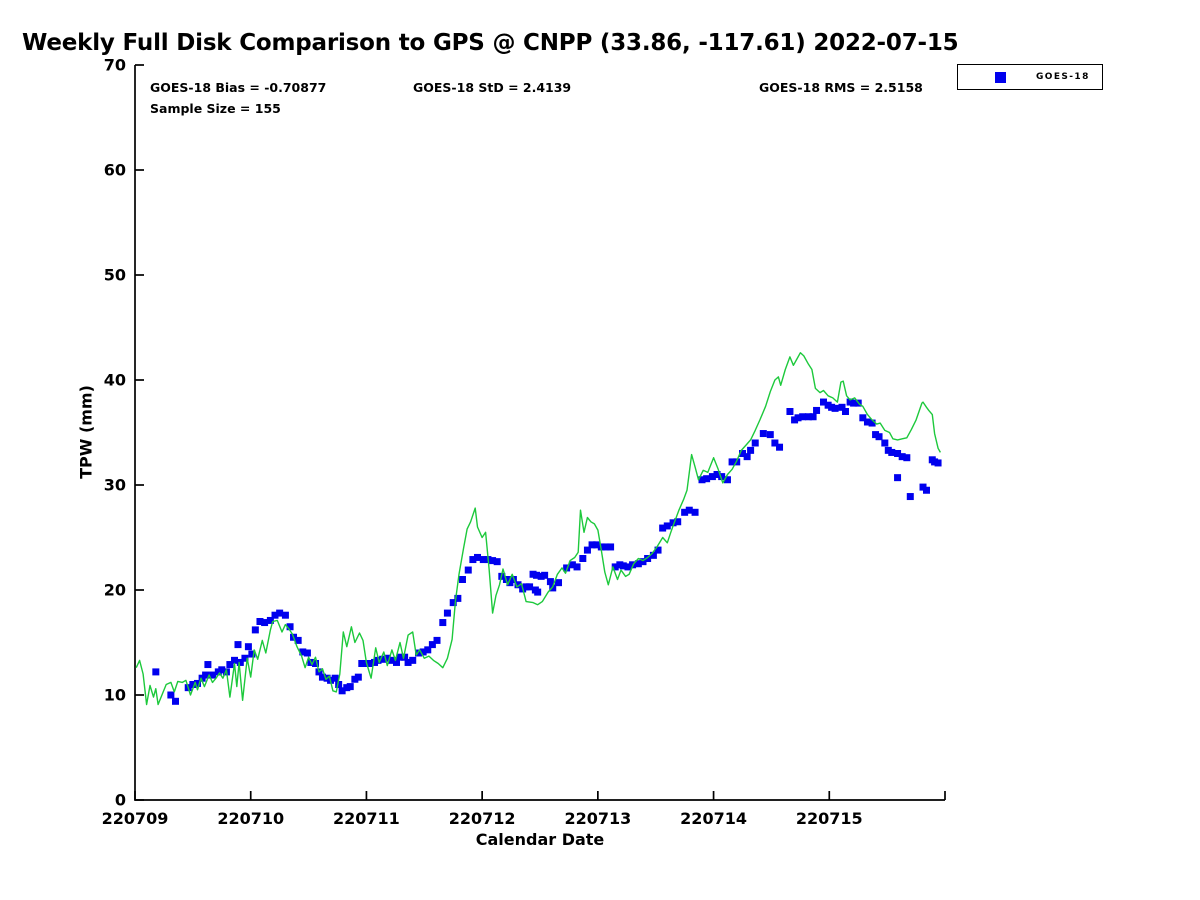  I want to click on x-tick-label: 220710, so click(250, 818).